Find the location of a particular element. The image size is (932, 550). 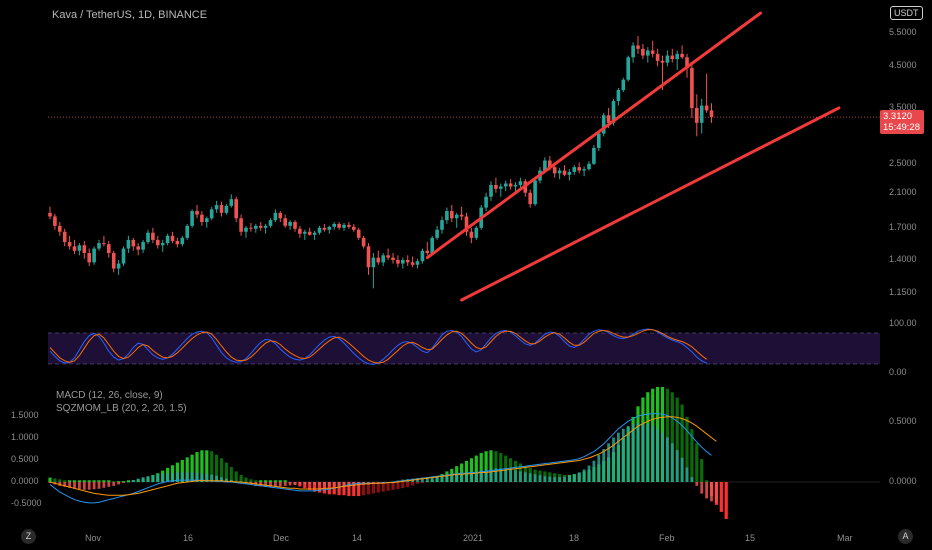

stoch-d-line is located at coordinates (378, 346).